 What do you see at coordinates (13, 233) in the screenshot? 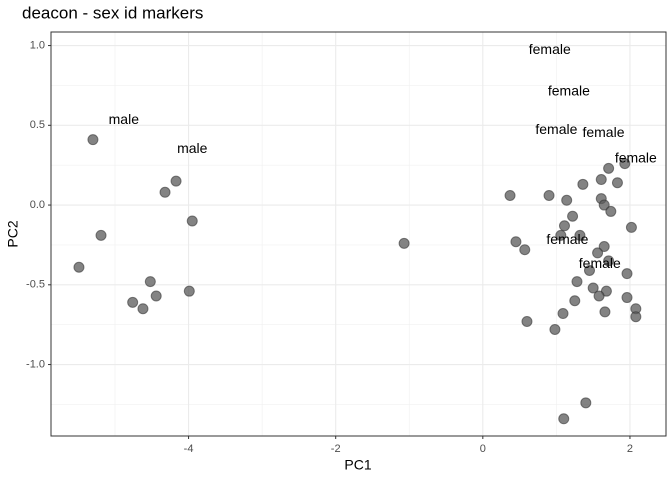
I see `y-axis-label: PC2` at bounding box center [13, 233].